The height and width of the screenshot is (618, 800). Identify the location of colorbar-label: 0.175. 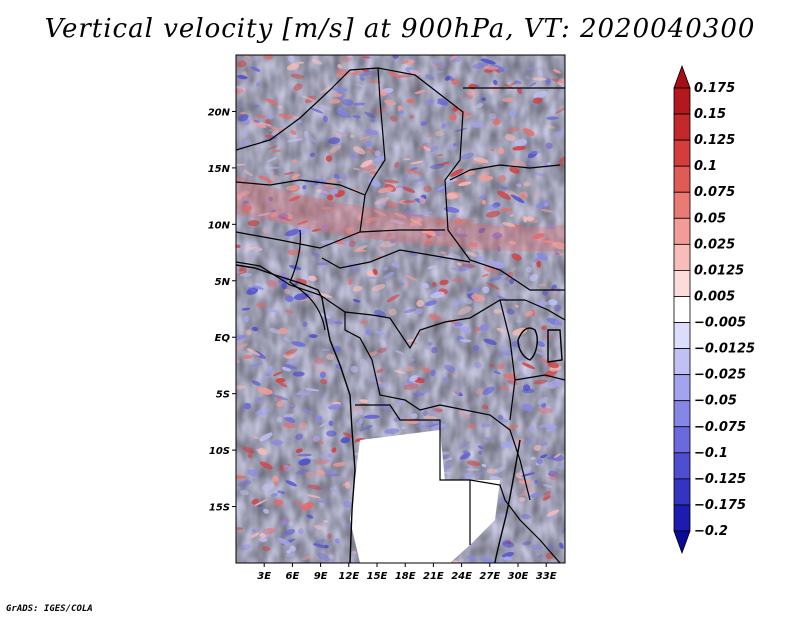
(714, 88).